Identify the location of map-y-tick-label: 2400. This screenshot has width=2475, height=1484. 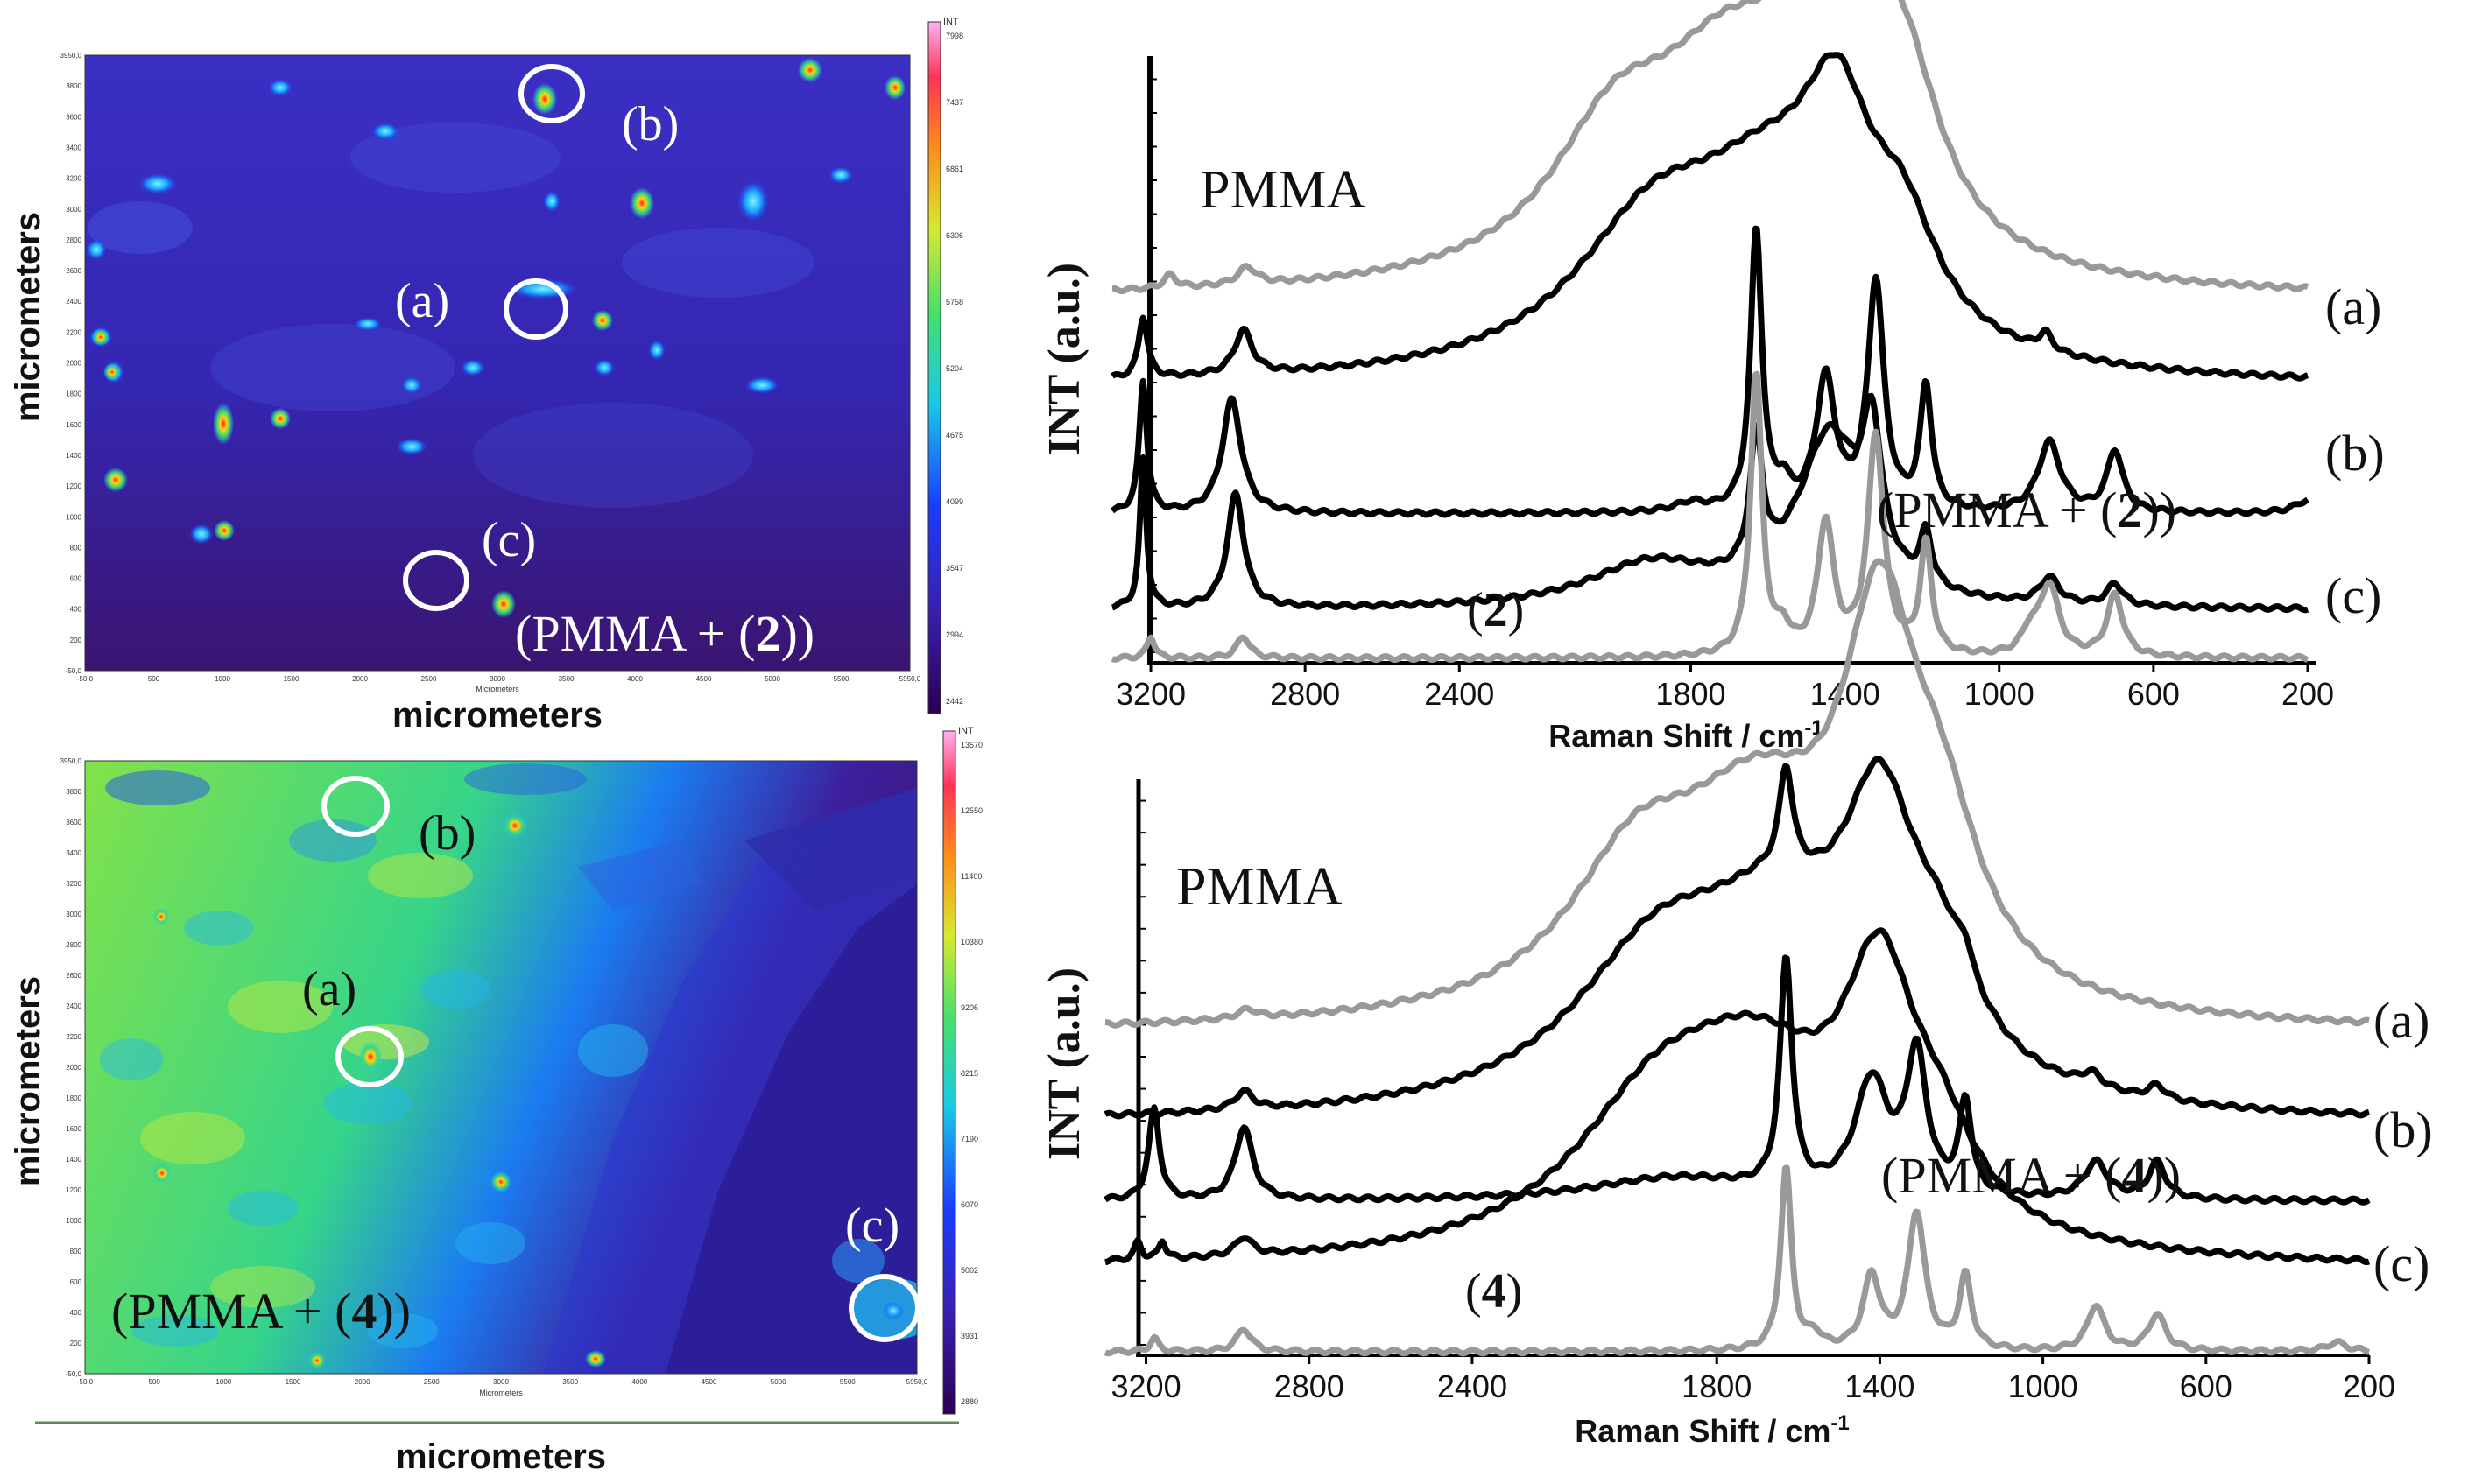
(73, 302).